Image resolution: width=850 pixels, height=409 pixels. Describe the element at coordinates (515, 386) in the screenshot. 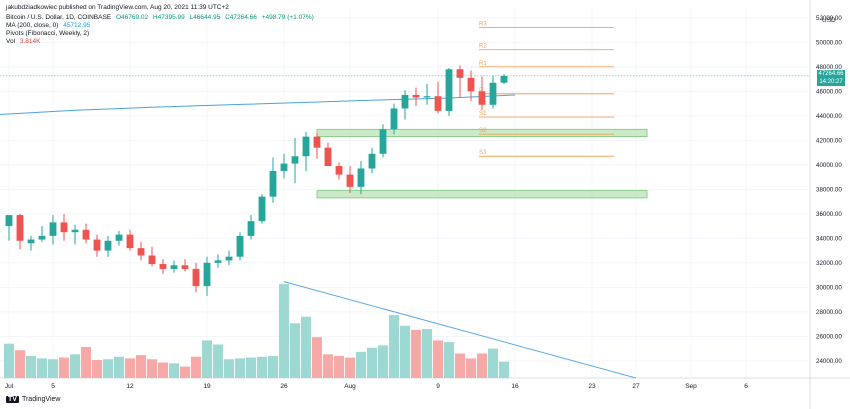

I see `x-tick-label: 16` at that location.